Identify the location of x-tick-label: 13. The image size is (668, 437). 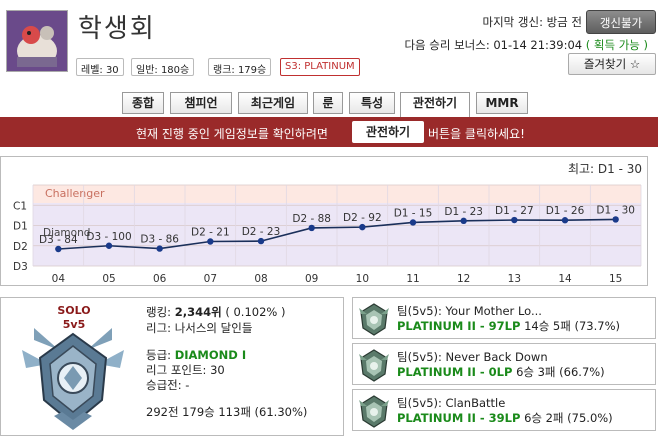
(514, 279).